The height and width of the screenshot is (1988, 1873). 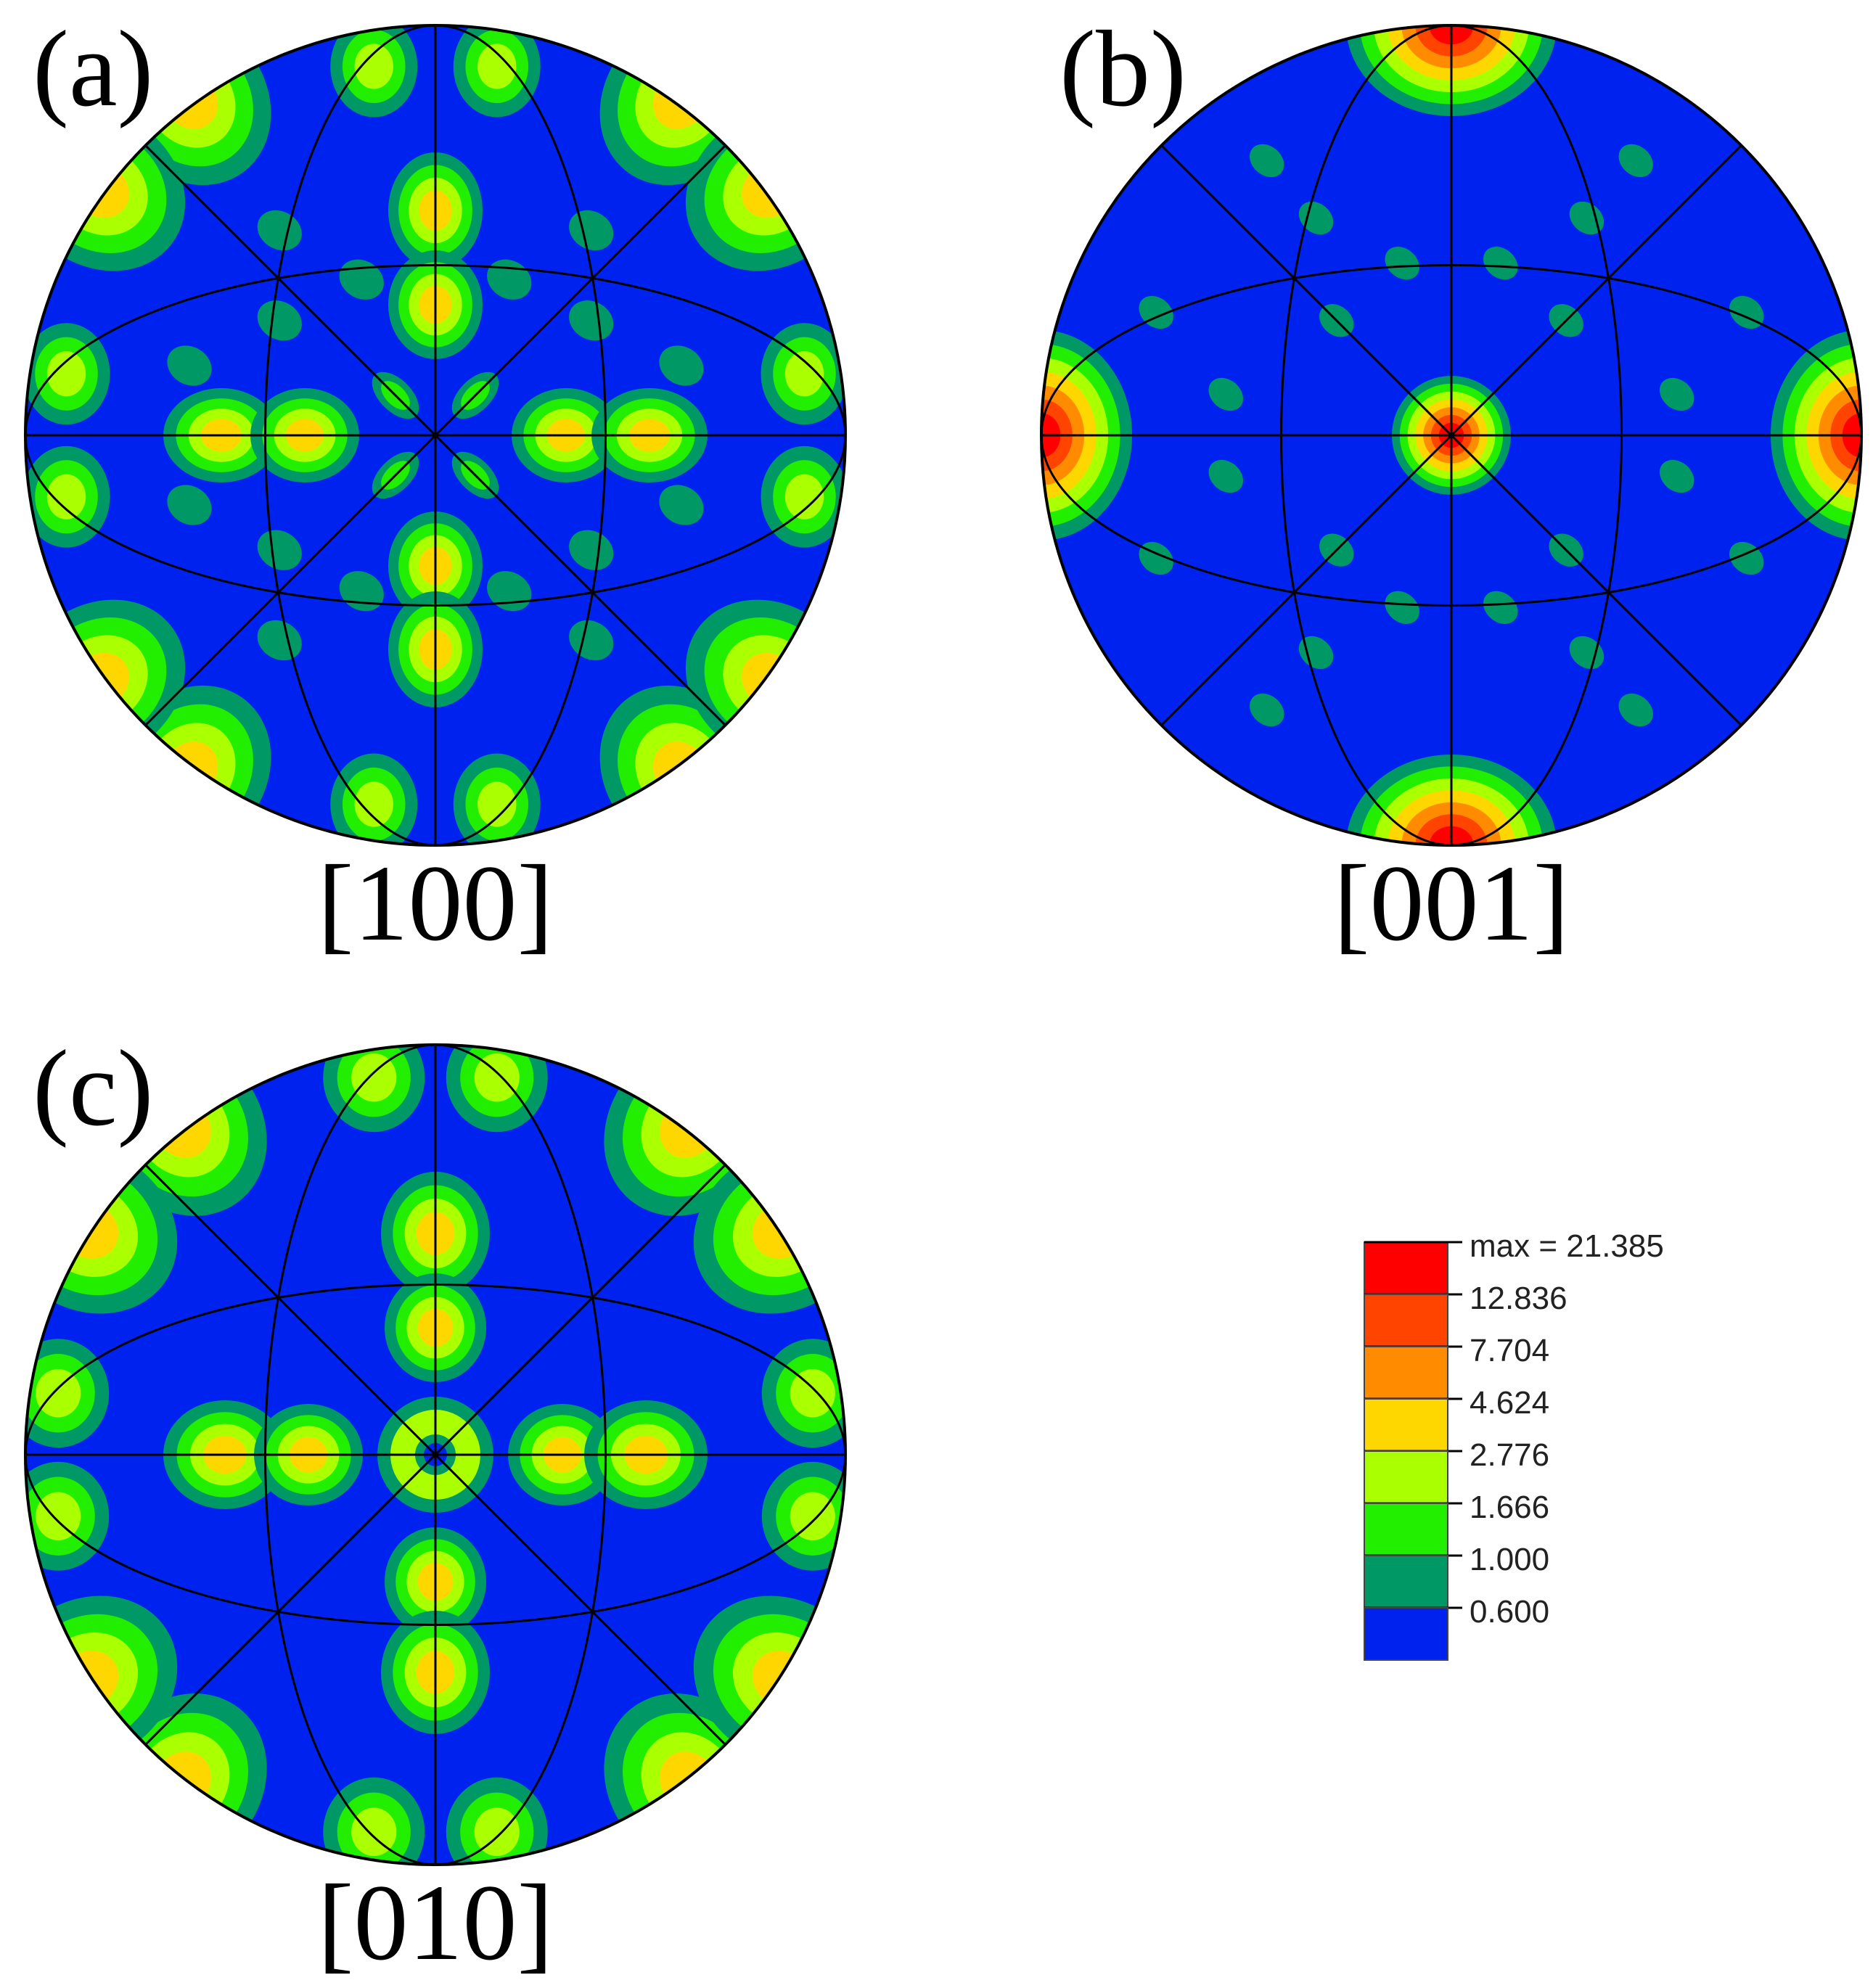 I want to click on legend-level-4-624: 4.624, so click(x=1509, y=1403).